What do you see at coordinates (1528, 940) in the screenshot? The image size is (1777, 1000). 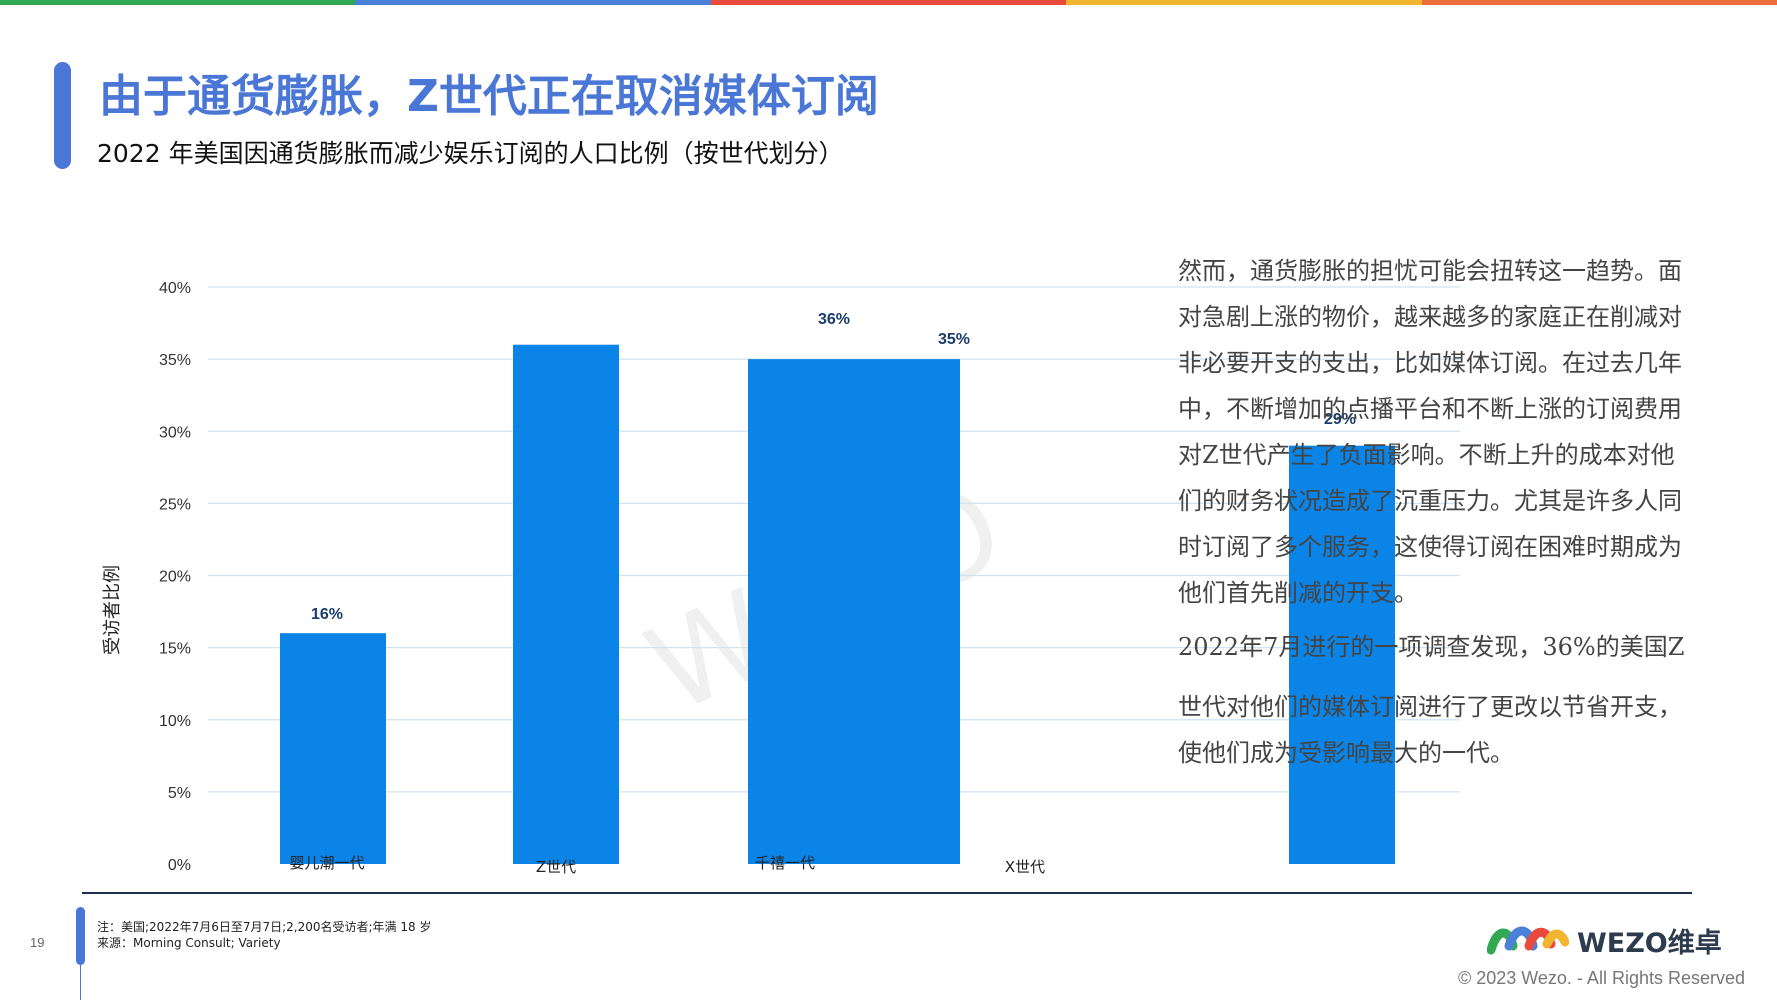 I see `logo-mark-icon` at bounding box center [1528, 940].